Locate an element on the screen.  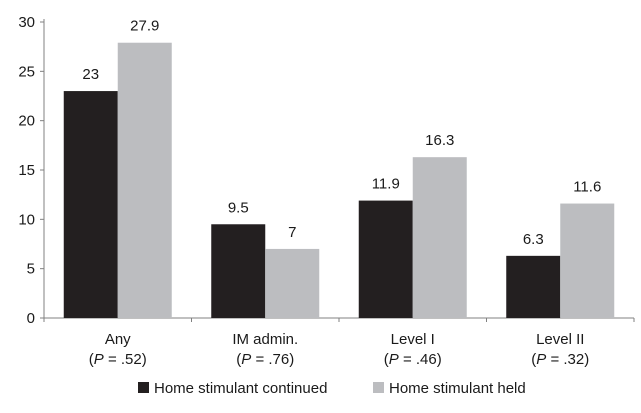
y-tick-label: 30 is located at coordinates (26, 22).